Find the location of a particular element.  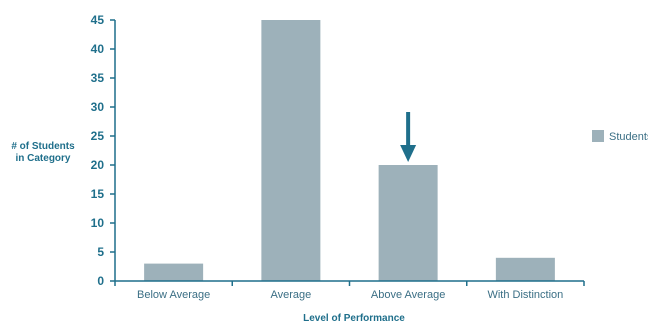

bar-above-average is located at coordinates (408, 223).